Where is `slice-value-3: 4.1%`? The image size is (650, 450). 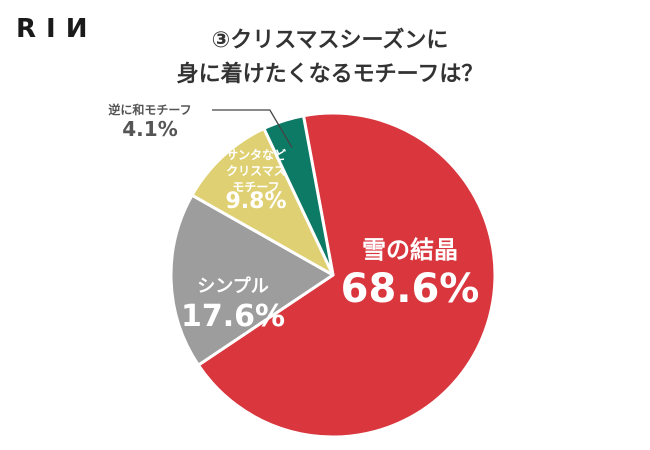 slice-value-3: 4.1% is located at coordinates (149, 129).